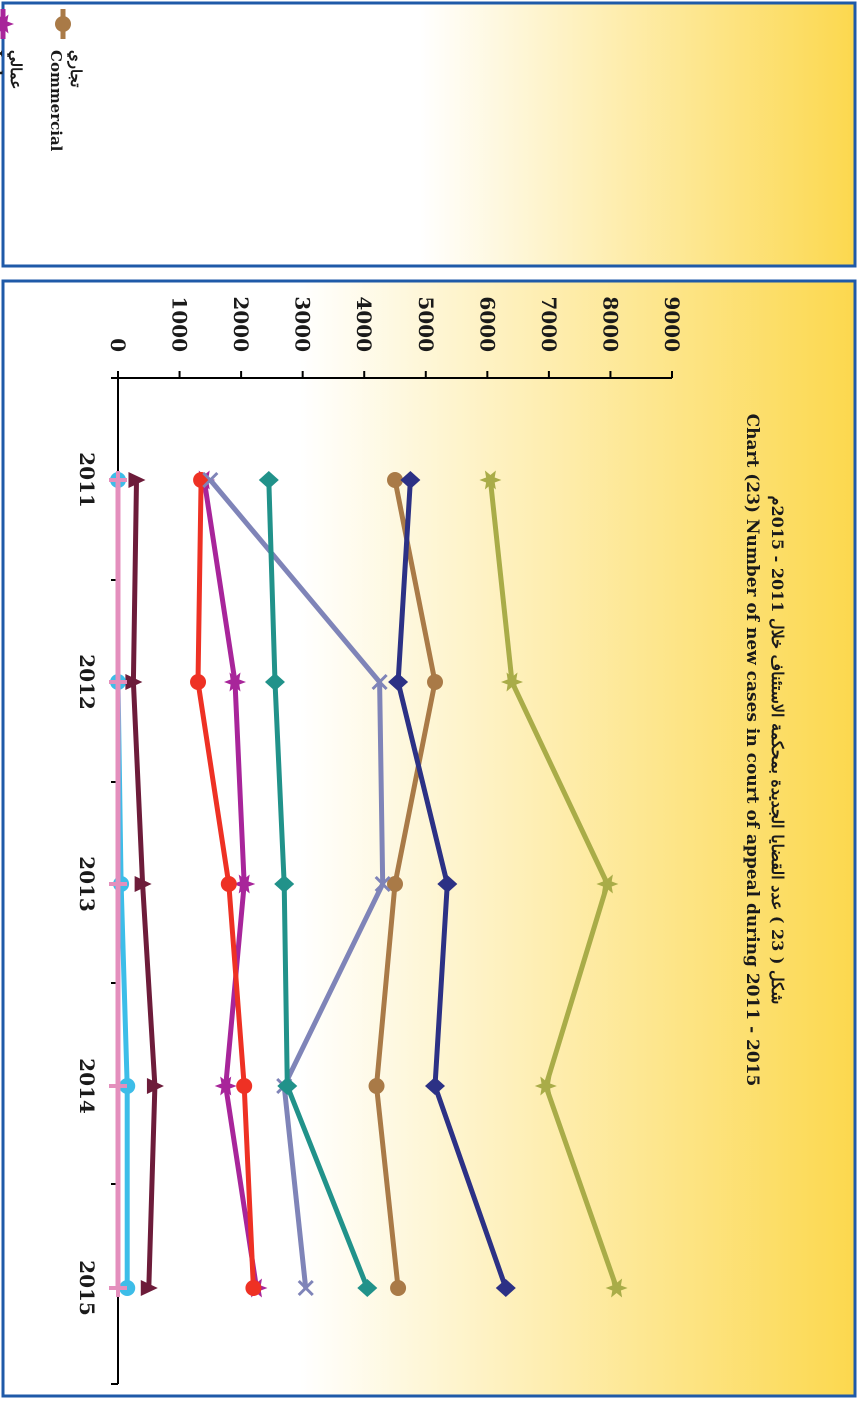  Describe the element at coordinates (406, 884) in the screenshot. I see `series-commercial` at that location.